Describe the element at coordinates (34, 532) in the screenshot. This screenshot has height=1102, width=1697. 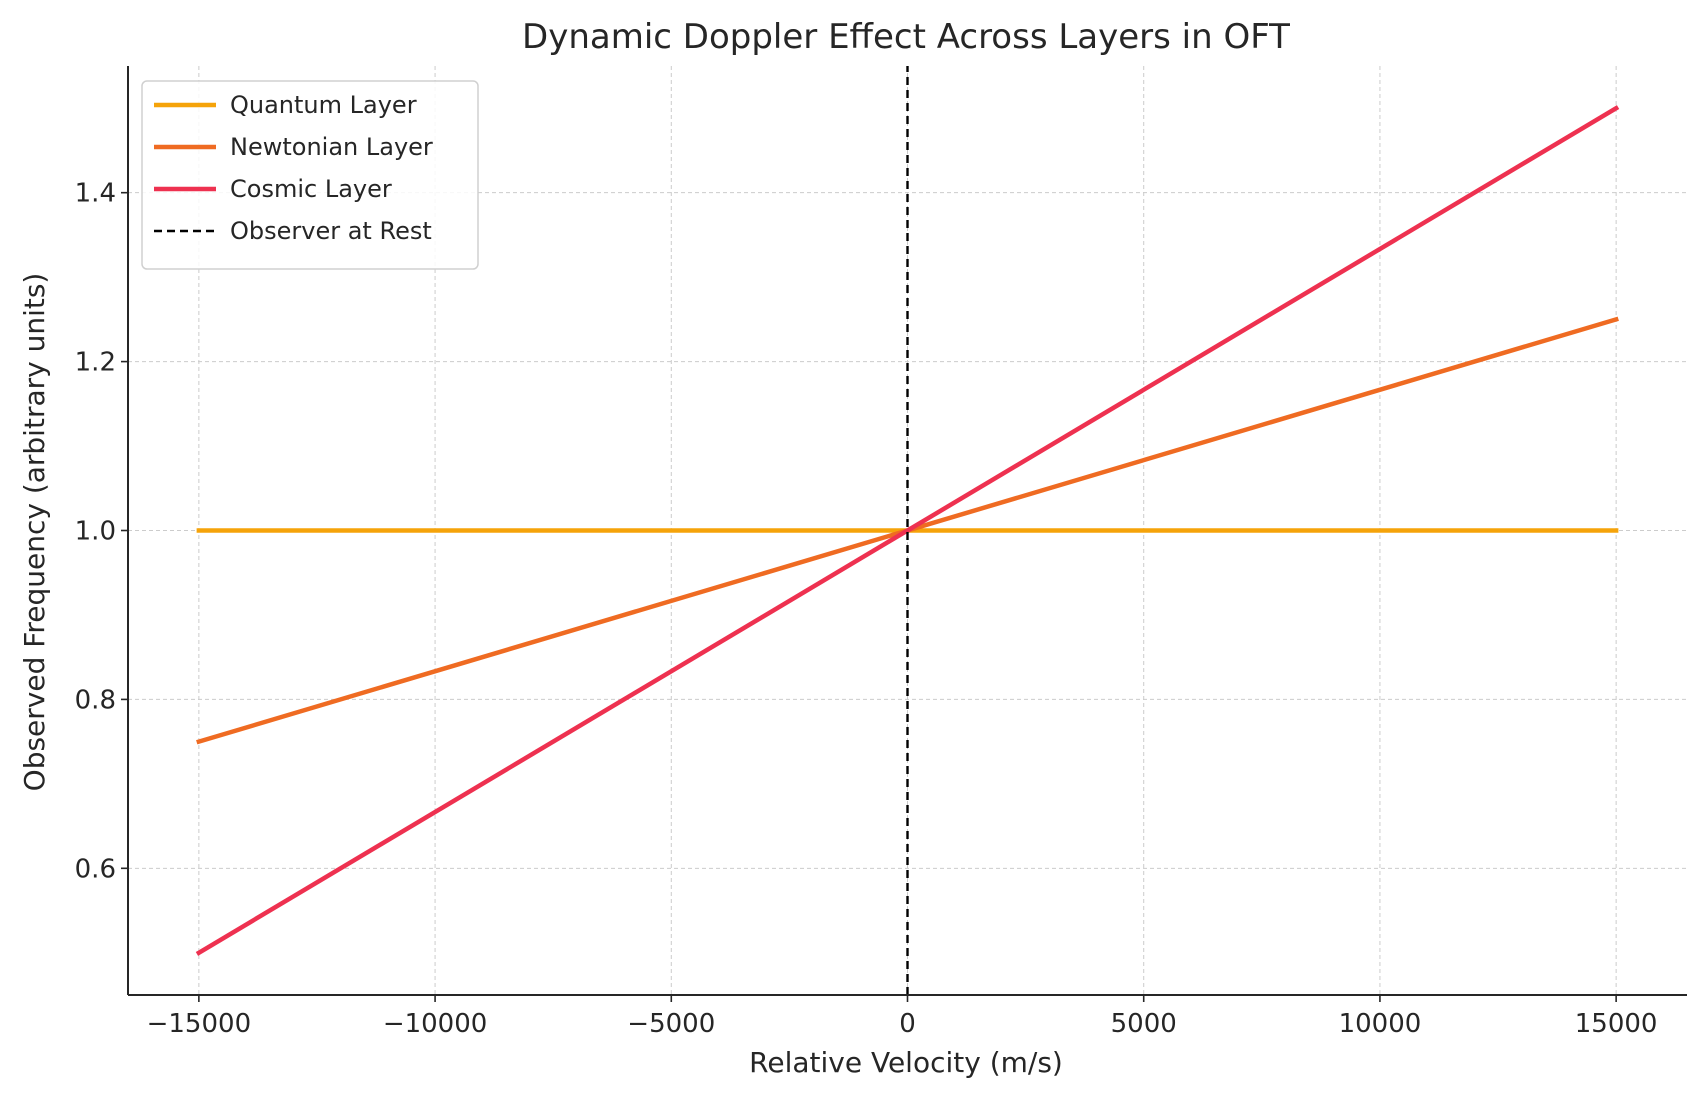
I see `y-axis-label: Observed Frequency (arbitrary units)` at that location.